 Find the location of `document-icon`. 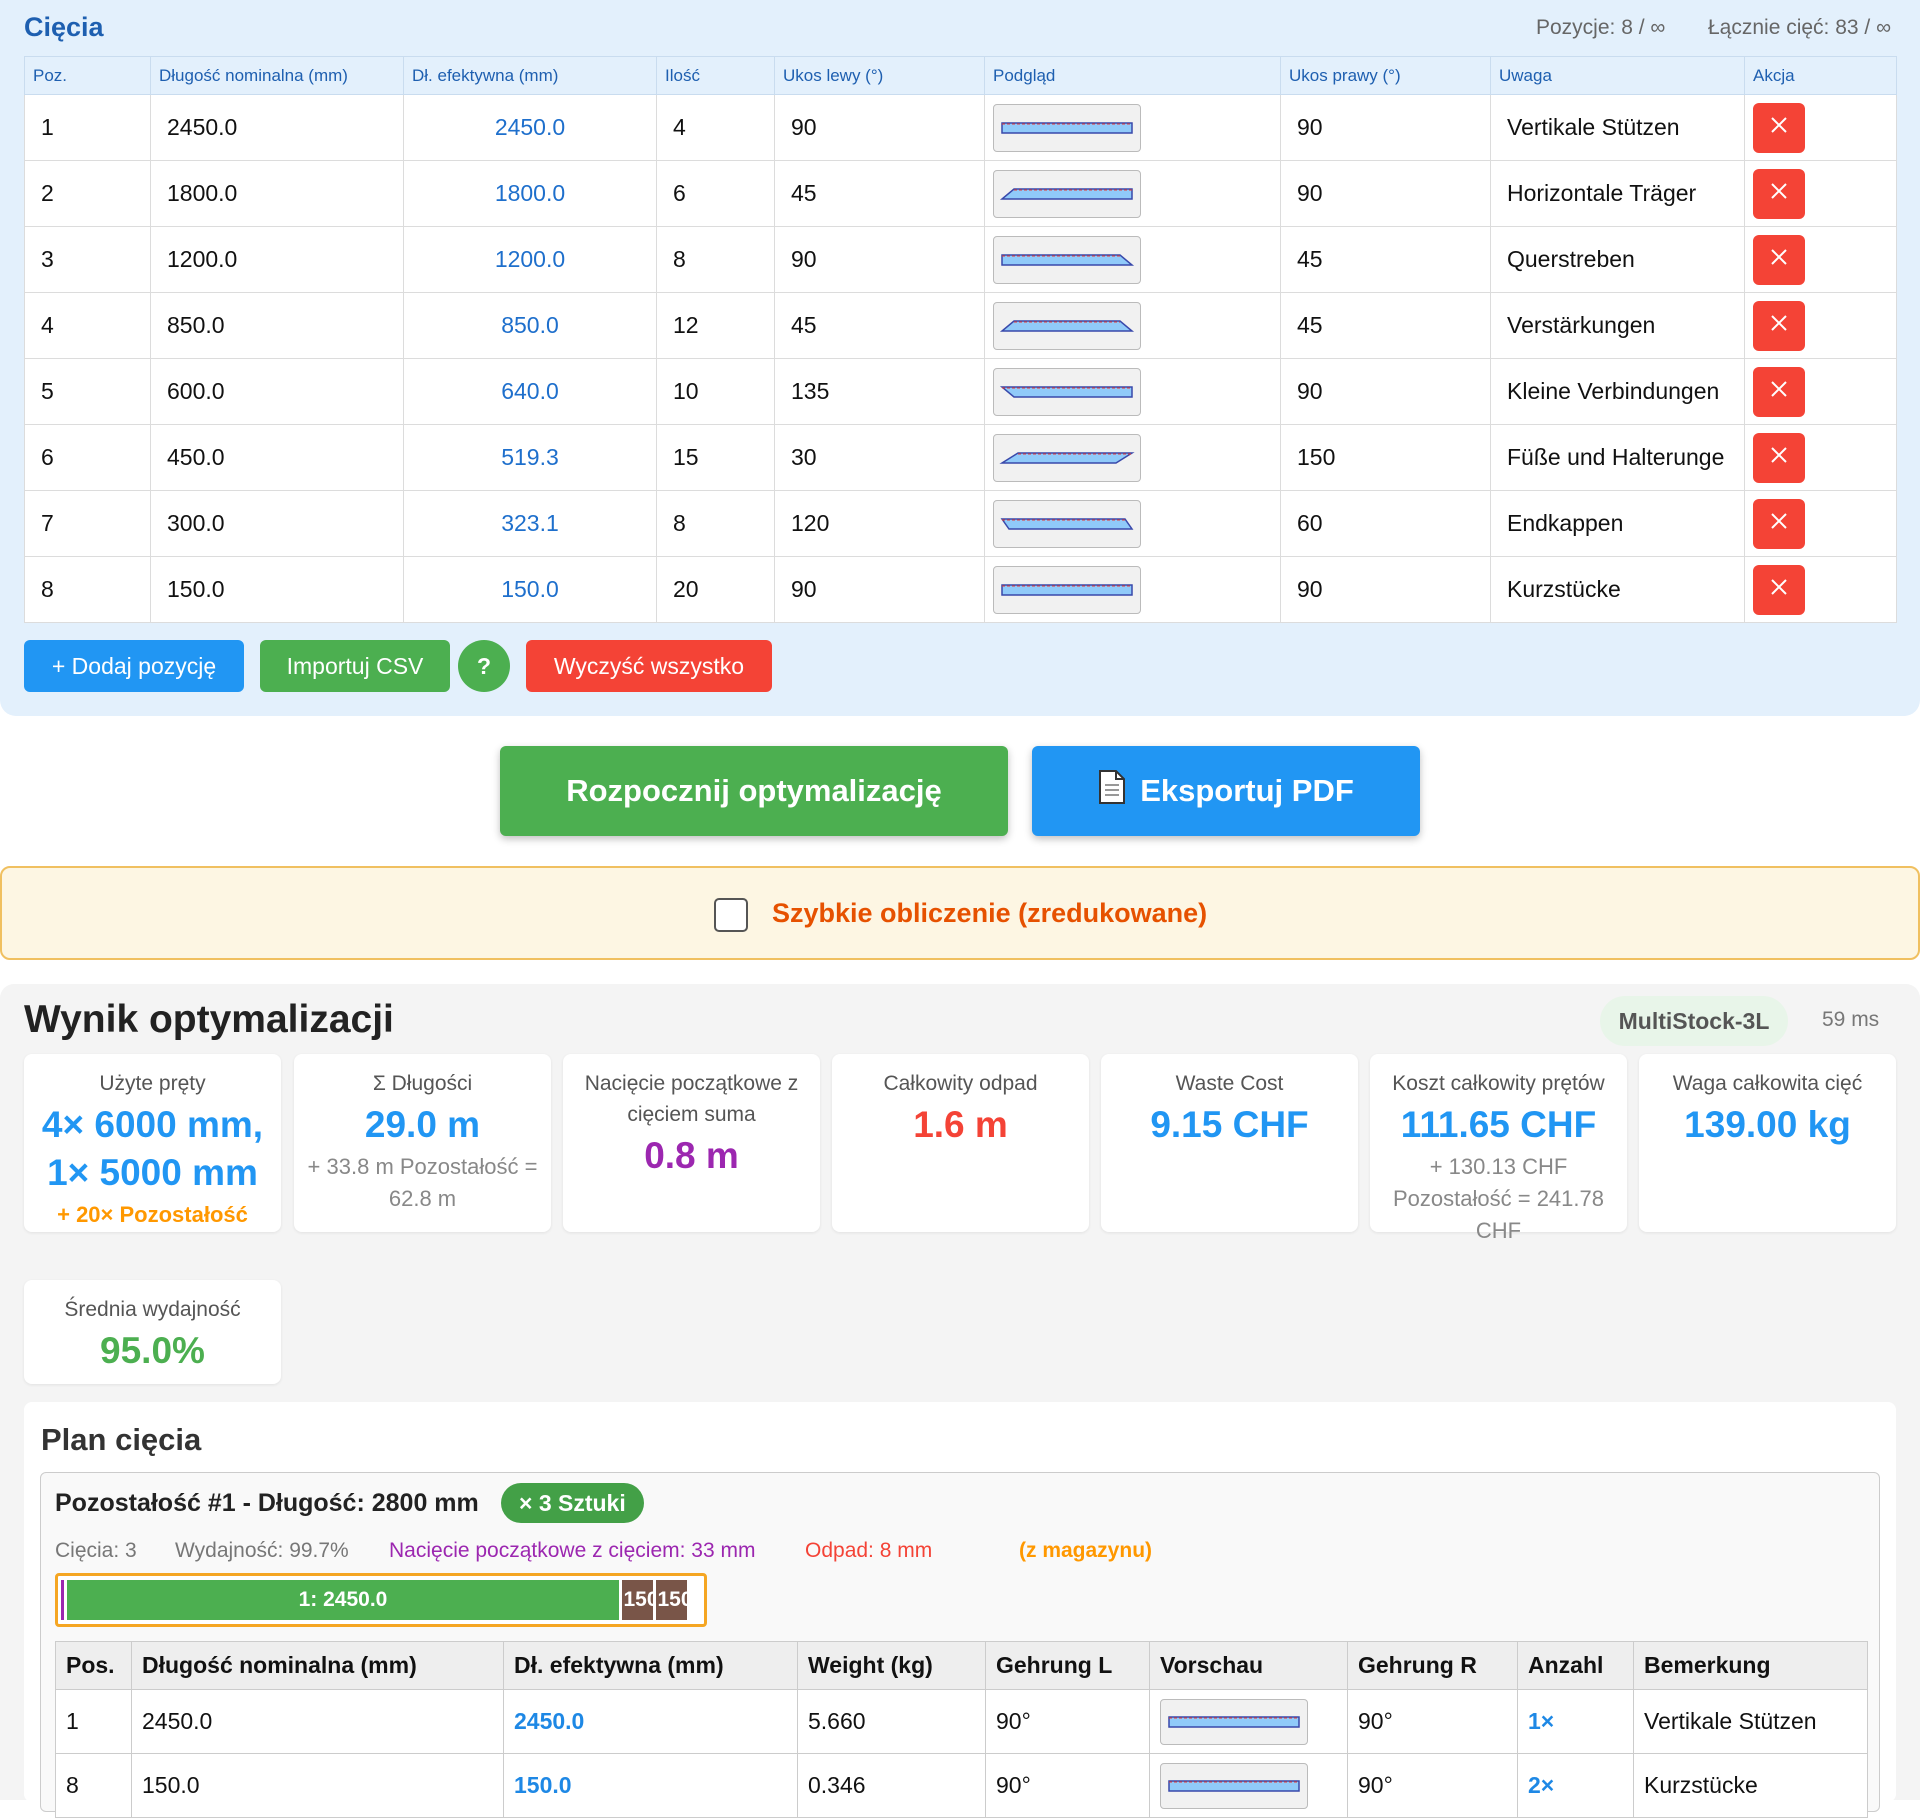

document-icon is located at coordinates (1112, 791).